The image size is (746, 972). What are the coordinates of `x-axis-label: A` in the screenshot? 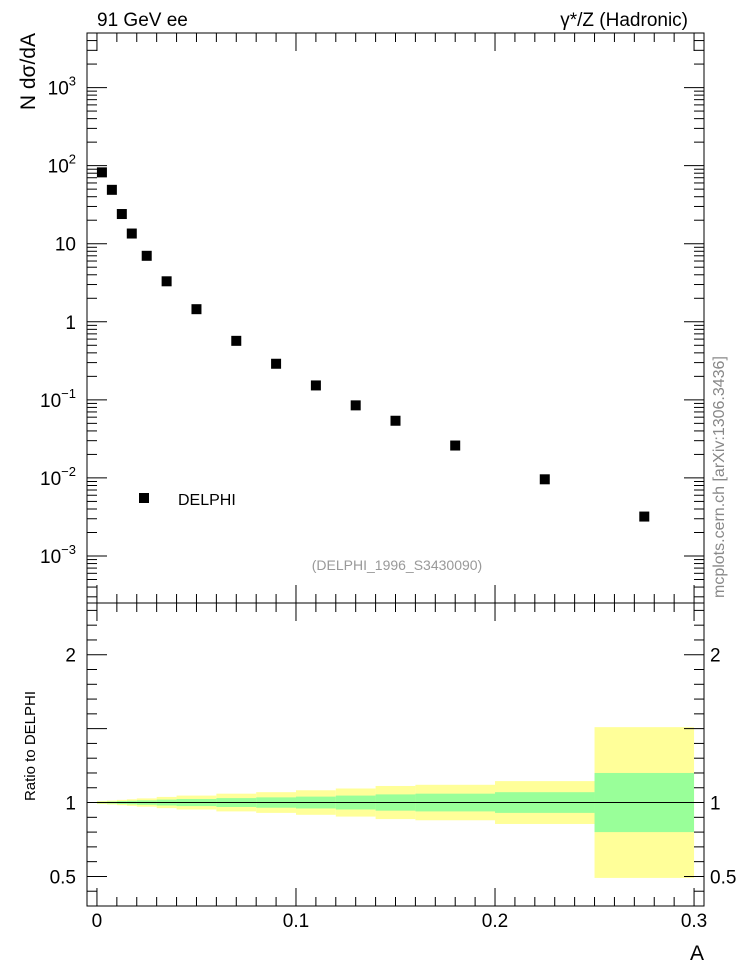 It's located at (697, 953).